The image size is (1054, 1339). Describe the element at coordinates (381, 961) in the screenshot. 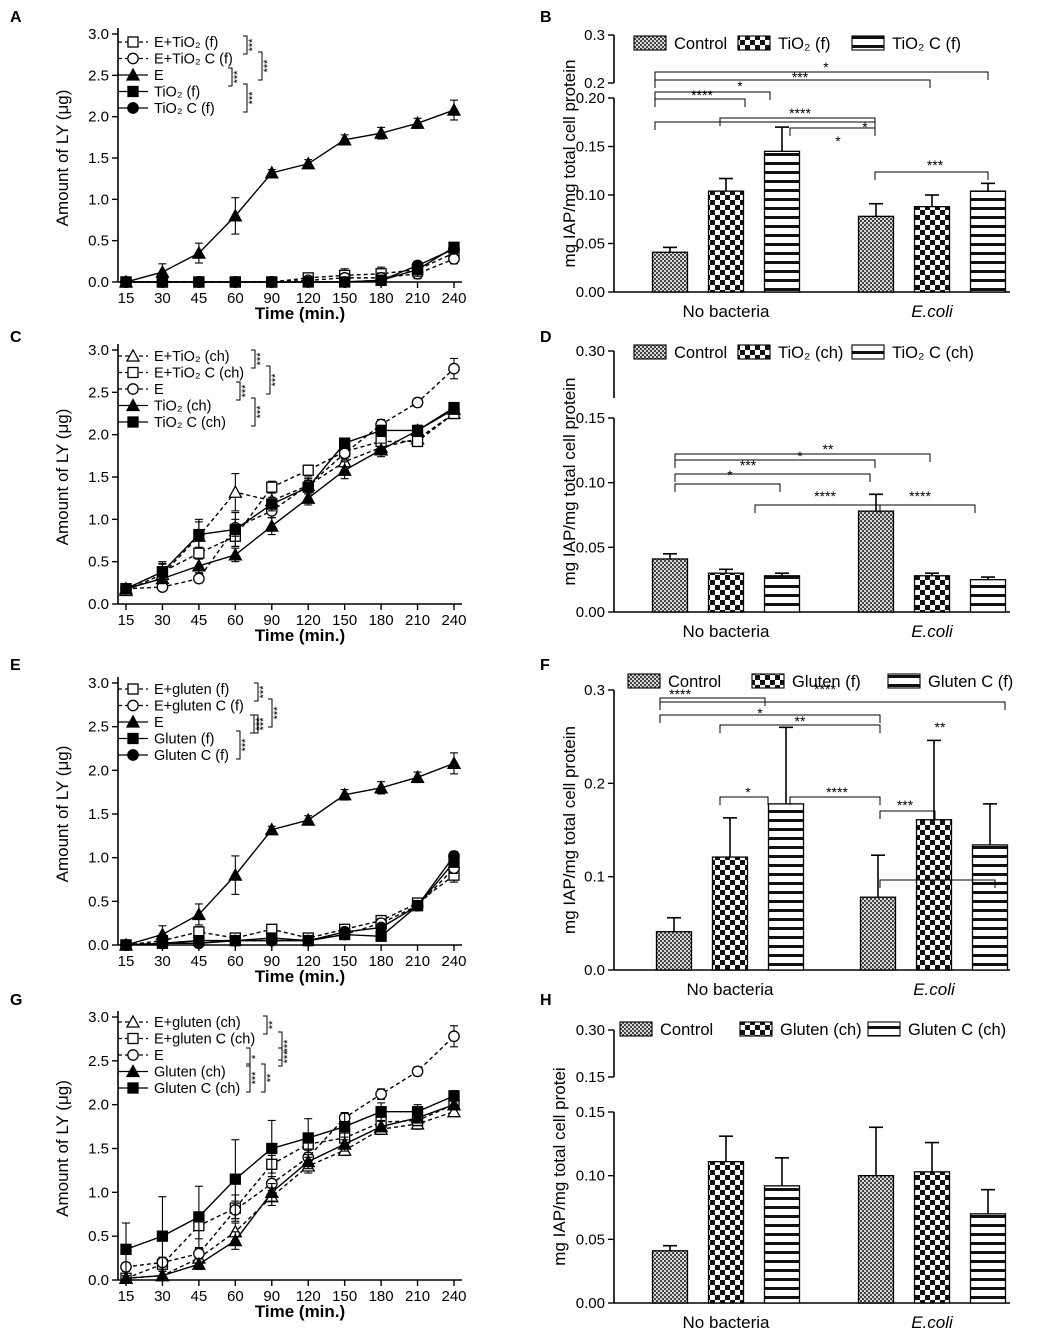

I see `x-tick-label: 180` at that location.